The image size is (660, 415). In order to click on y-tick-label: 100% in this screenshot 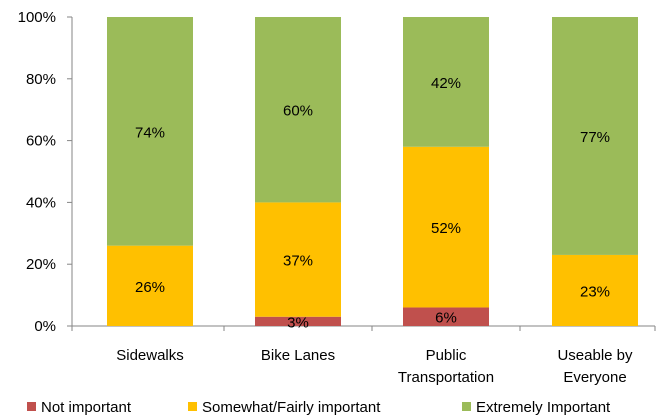, I will do `click(37, 17)`.